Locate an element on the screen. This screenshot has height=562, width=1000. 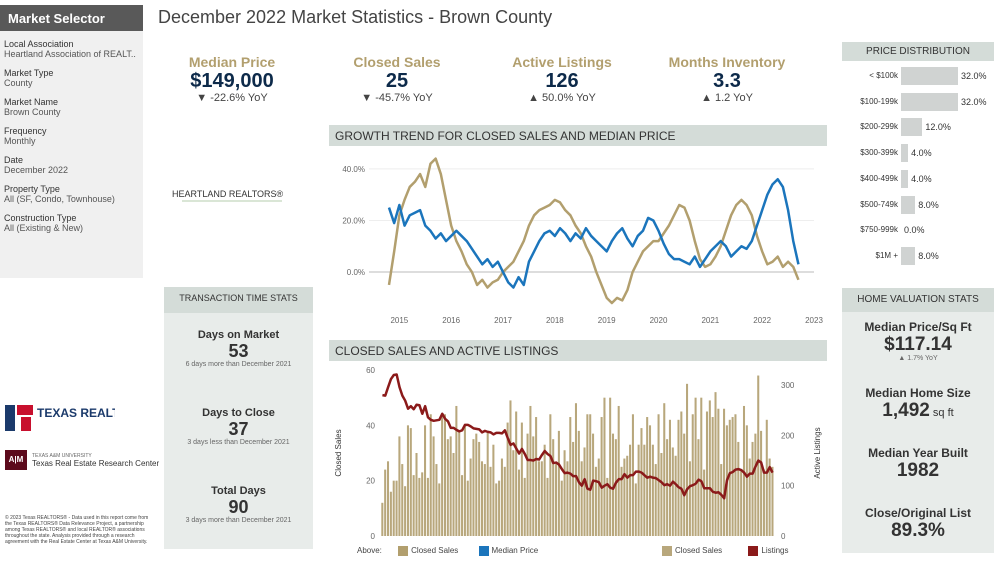
transaction-stat-value: 90 is located at coordinates (238, 507).